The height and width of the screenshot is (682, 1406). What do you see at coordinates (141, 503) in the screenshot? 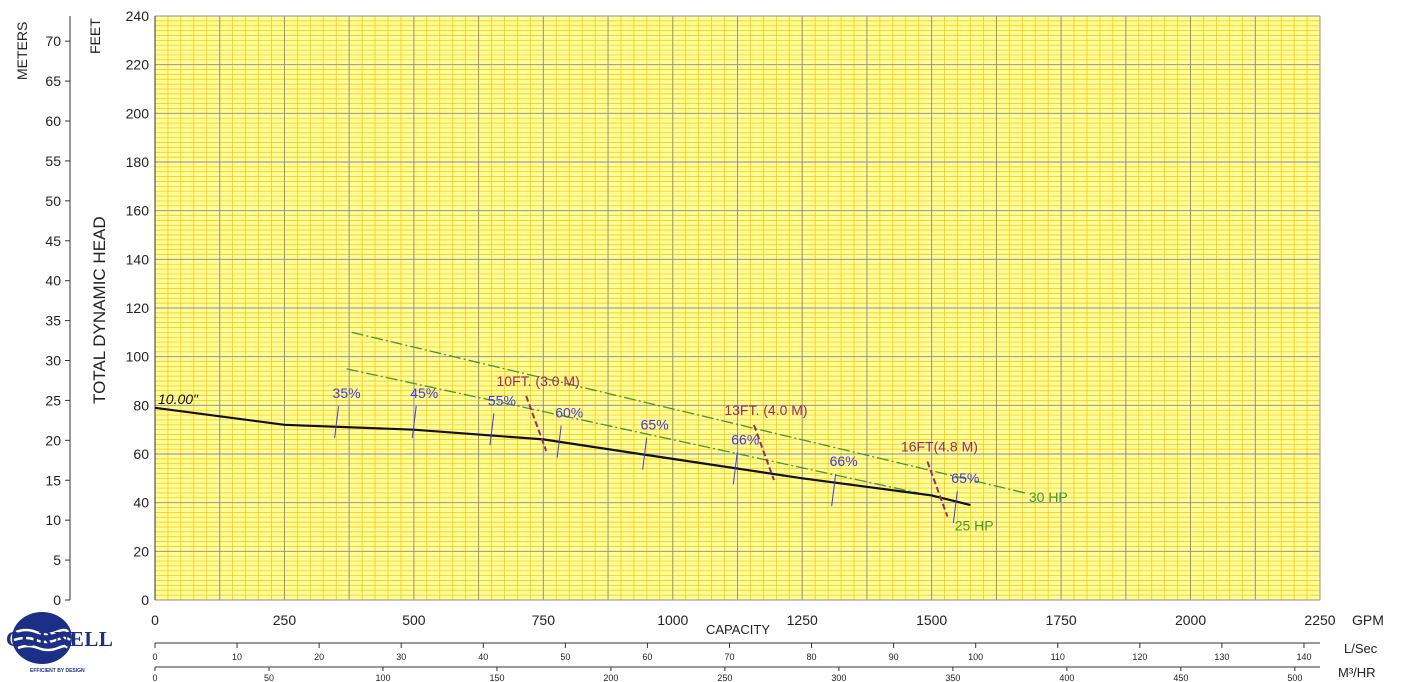
I see `feet-tick-label: 40` at bounding box center [141, 503].